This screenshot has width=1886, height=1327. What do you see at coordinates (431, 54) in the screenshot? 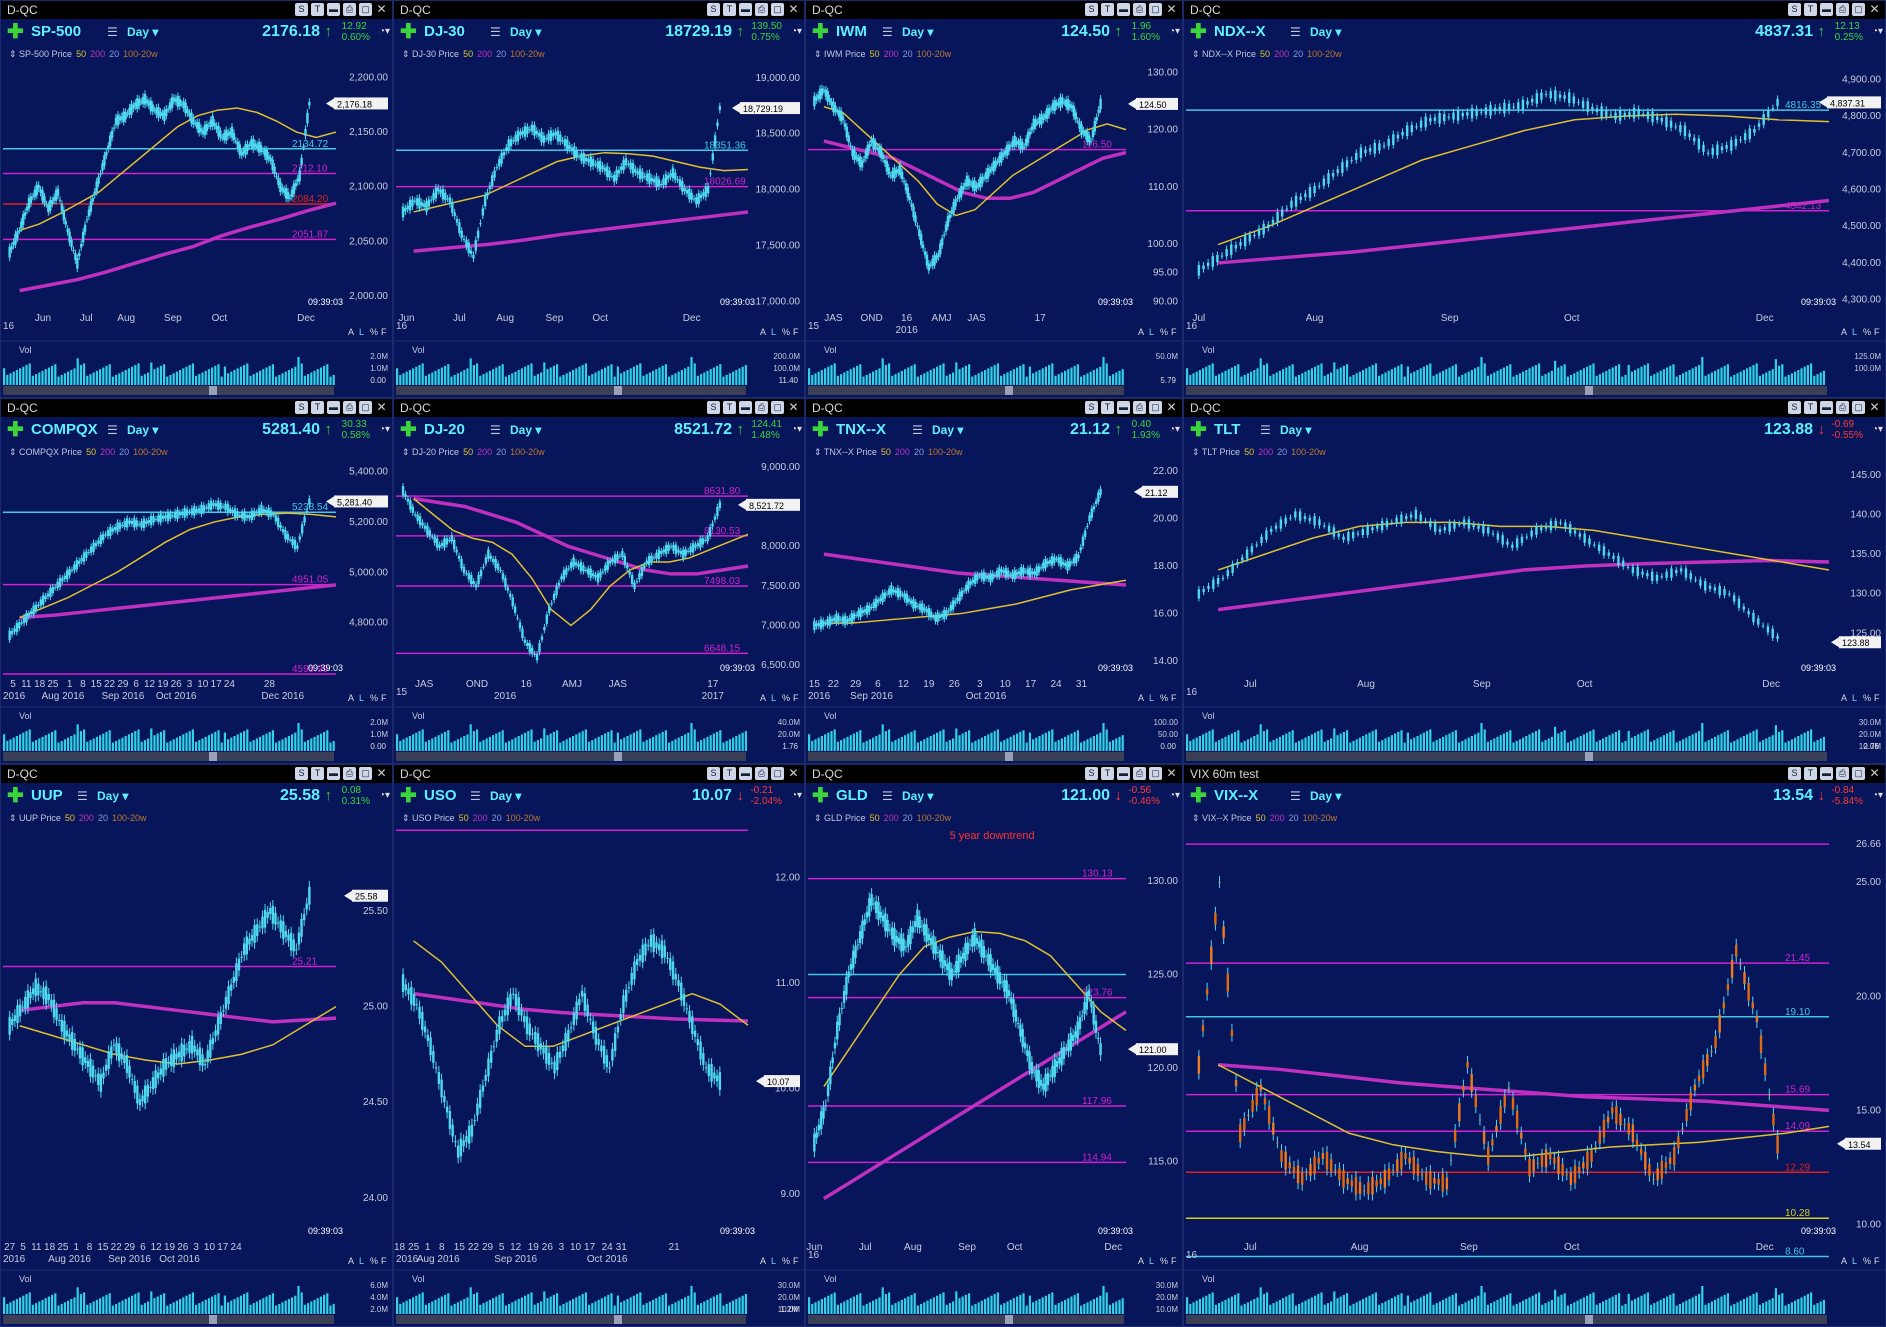
I see `legend-price: ⇕ DJ-30 Price` at bounding box center [431, 54].